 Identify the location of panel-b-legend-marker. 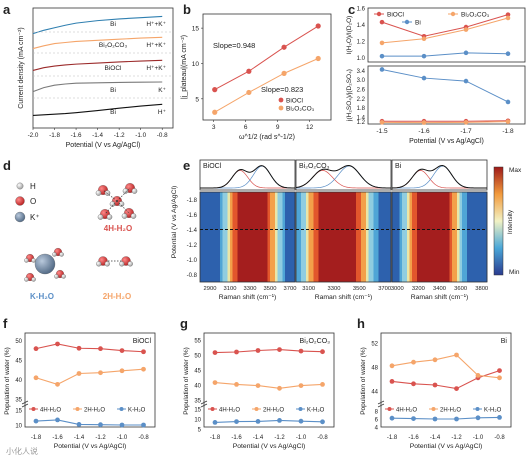
(281, 108).